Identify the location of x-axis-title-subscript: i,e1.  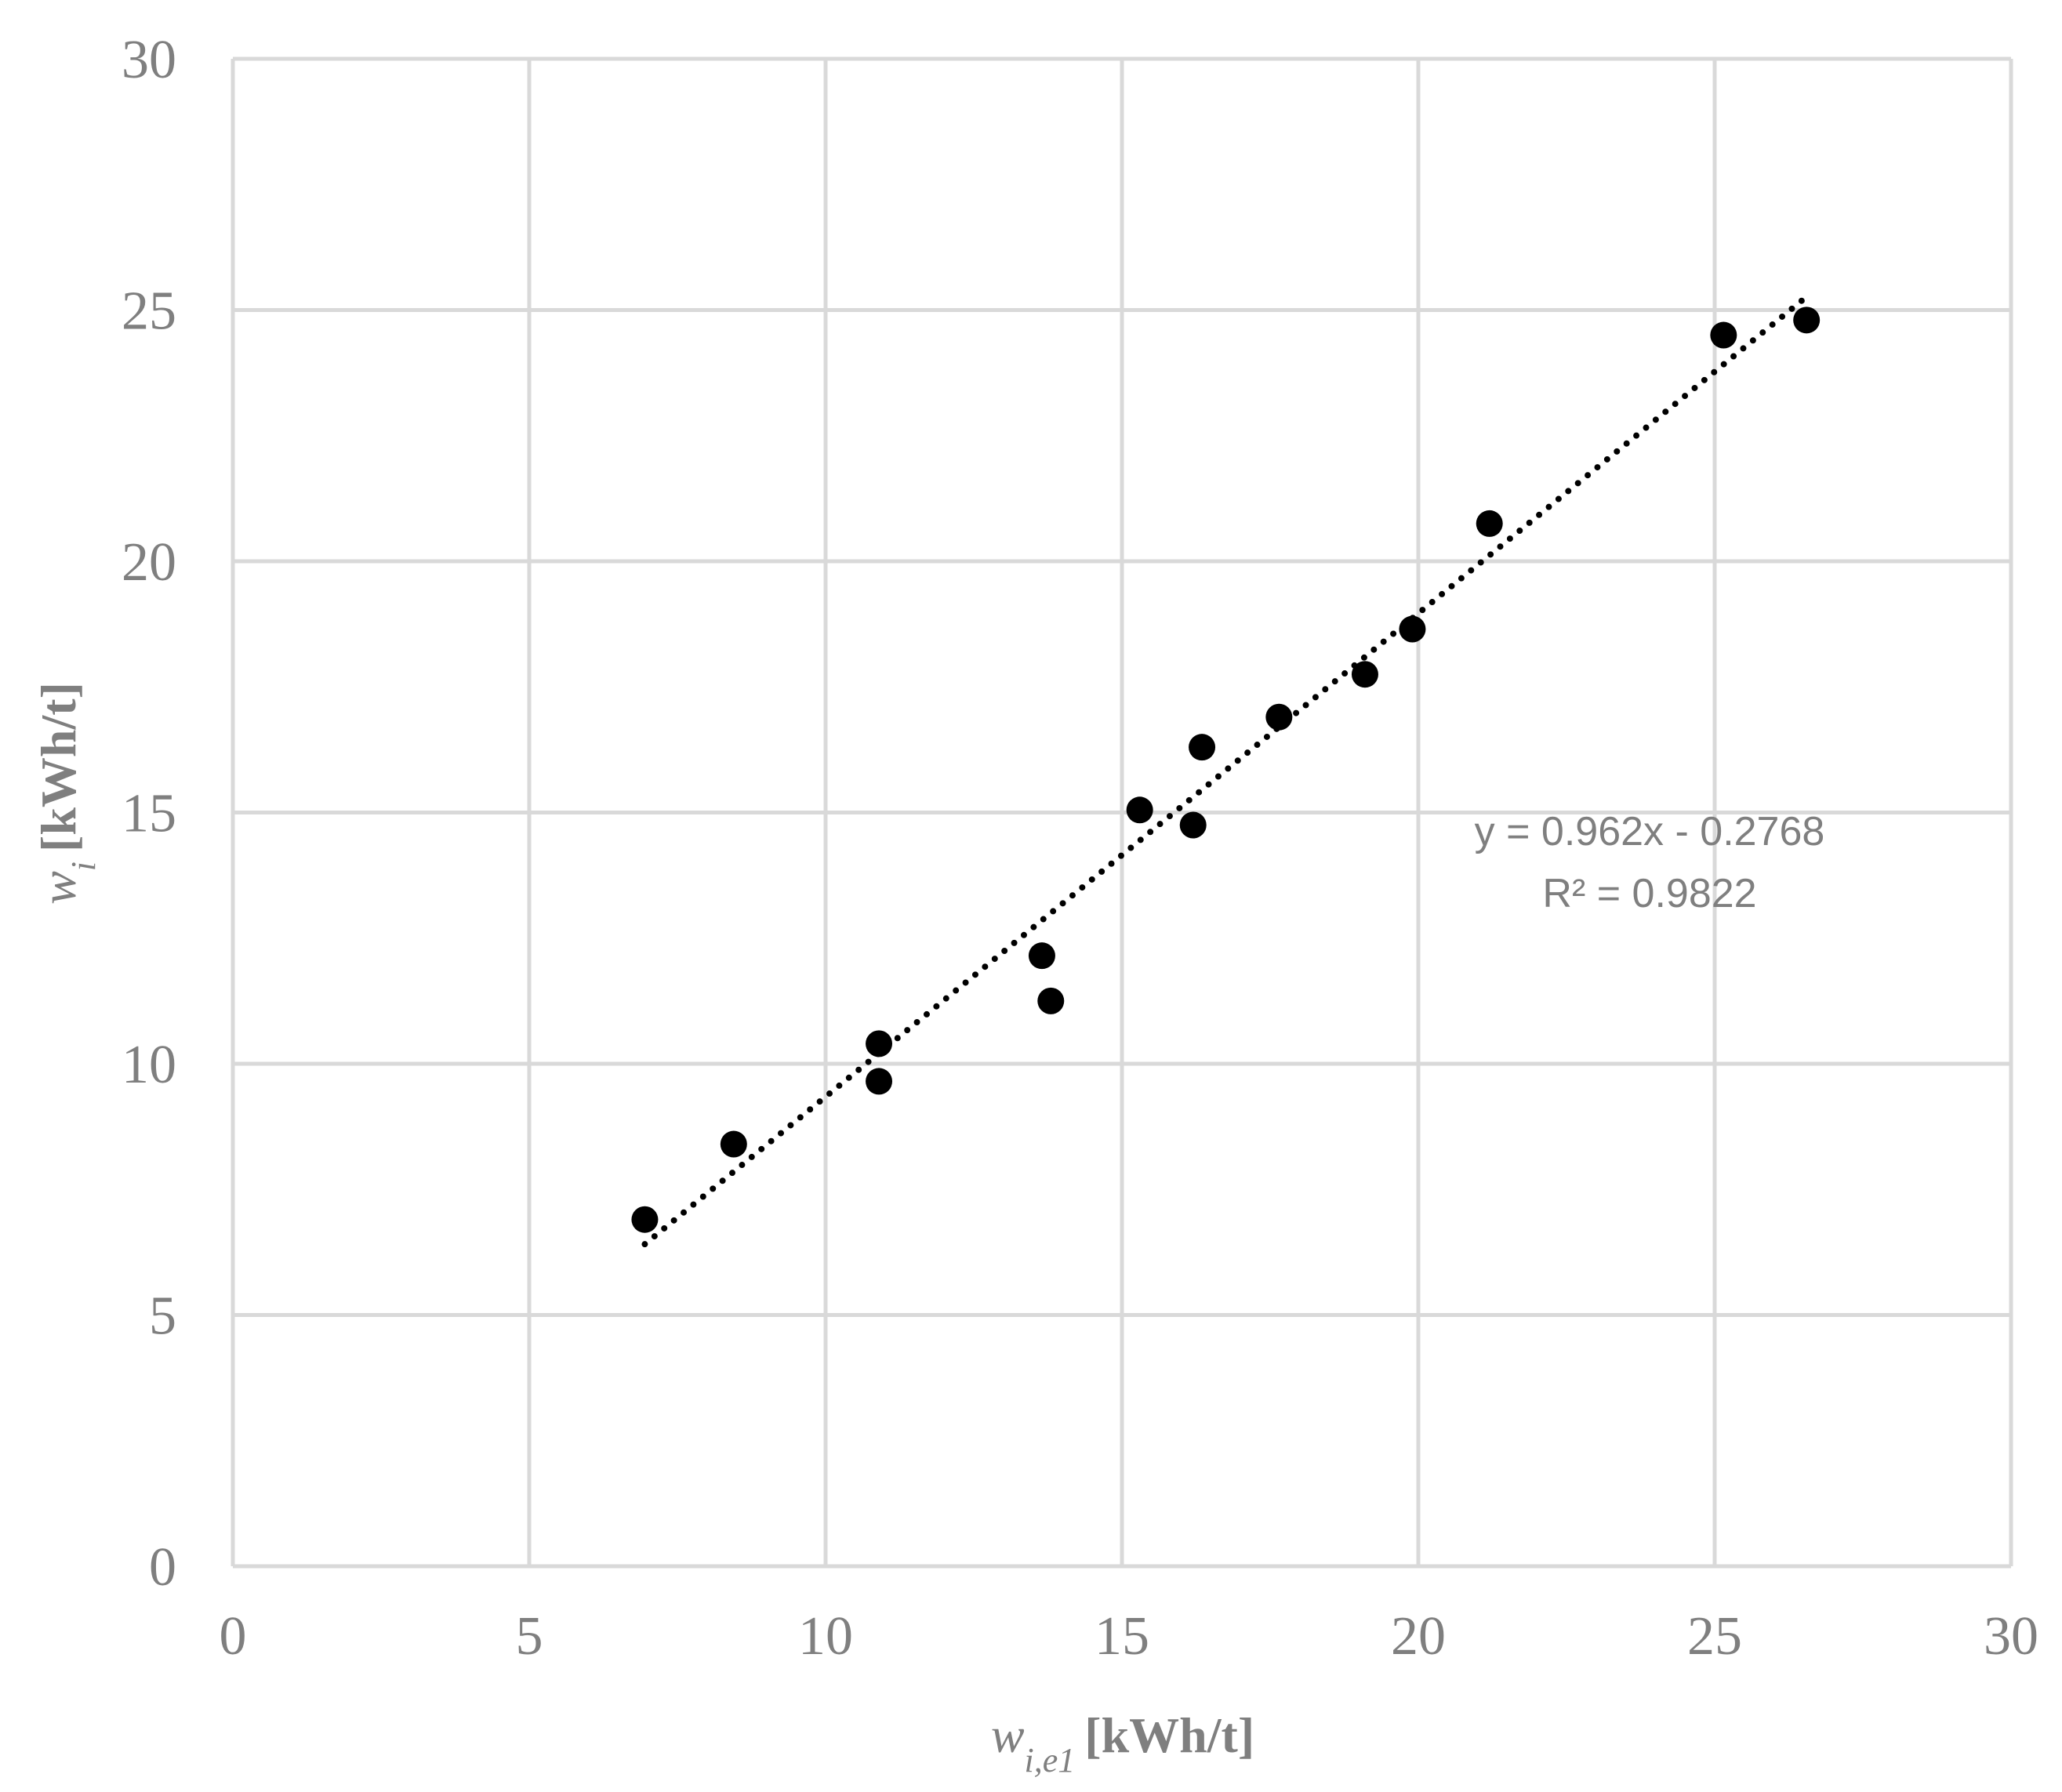
(1050, 1760).